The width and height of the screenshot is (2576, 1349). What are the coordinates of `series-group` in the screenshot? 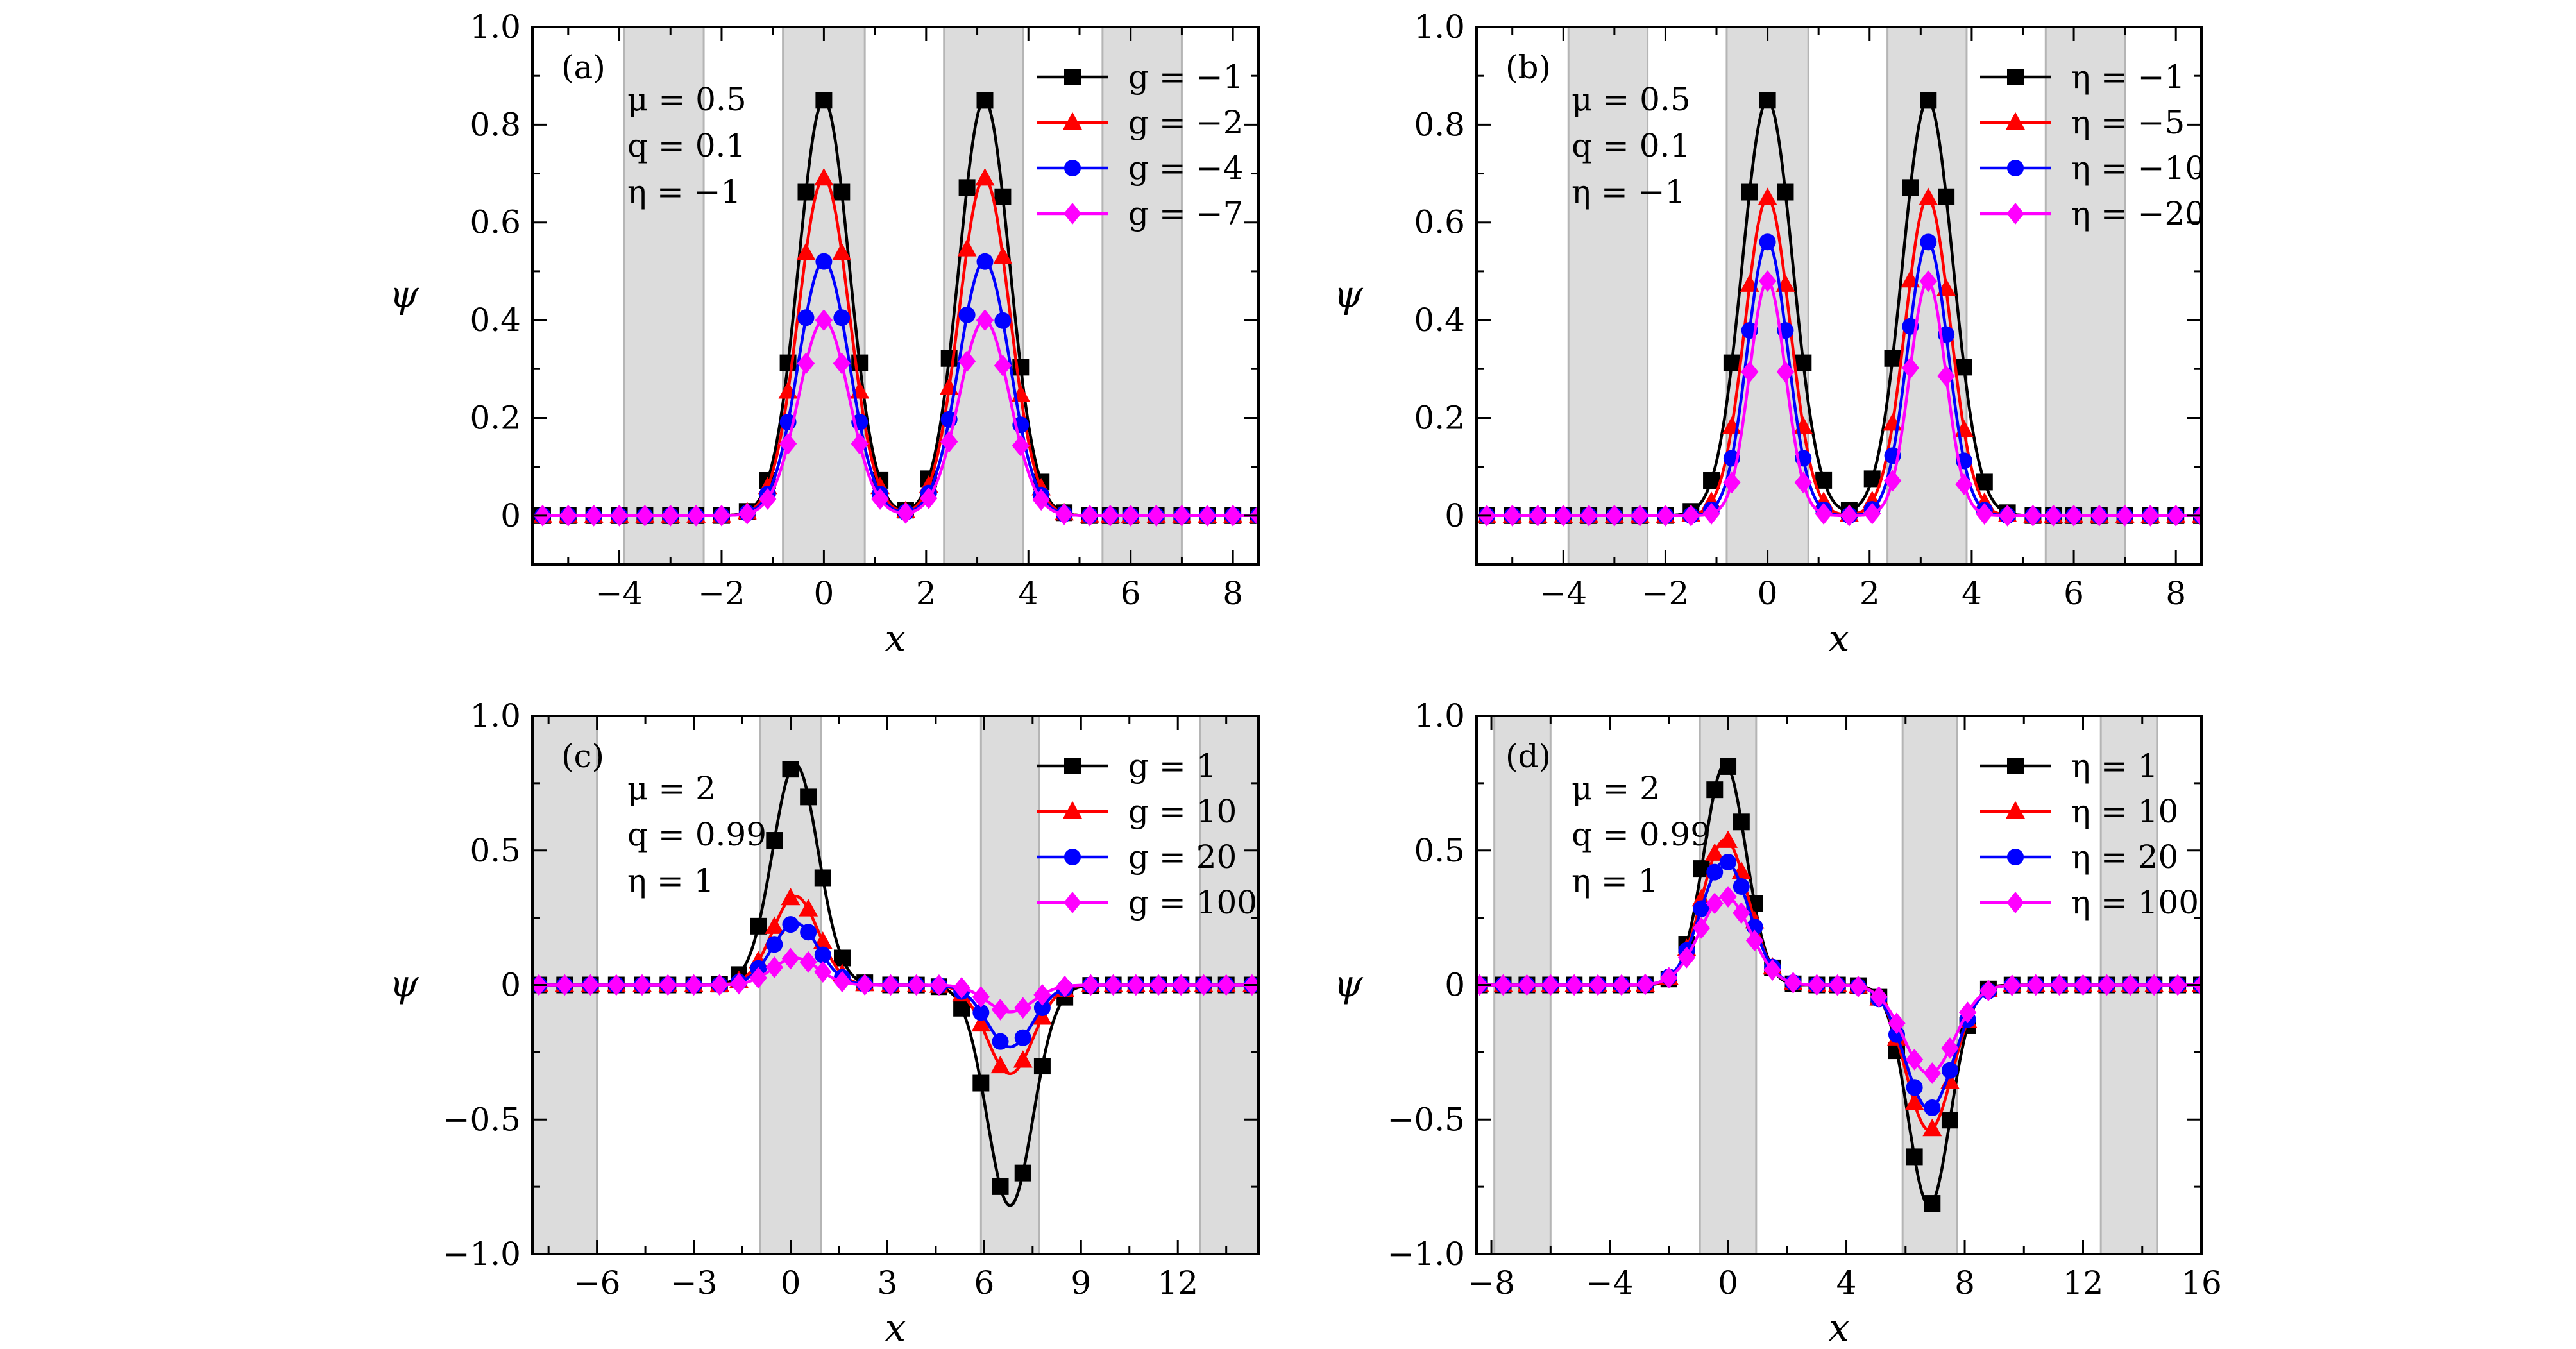 It's located at (895, 309).